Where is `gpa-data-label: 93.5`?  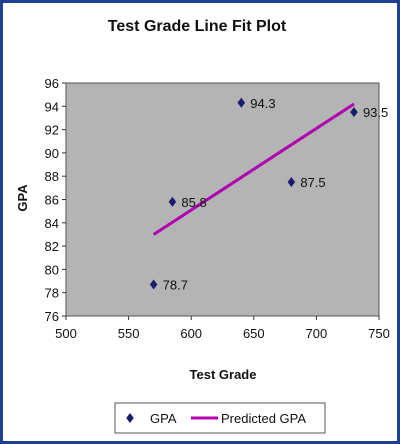 gpa-data-label: 93.5 is located at coordinates (375, 112).